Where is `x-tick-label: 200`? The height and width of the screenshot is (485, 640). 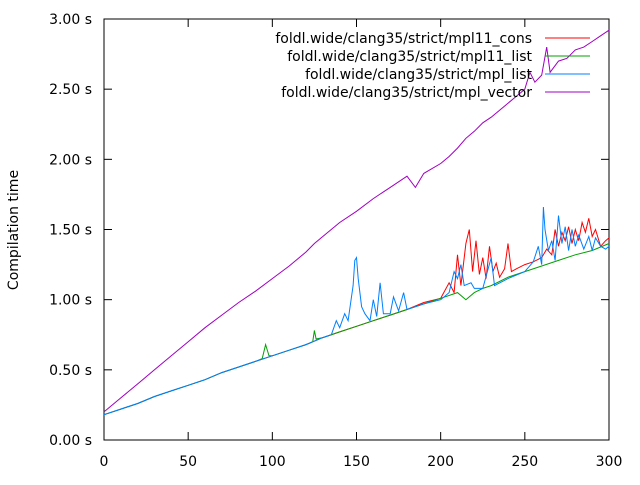
x-tick-label: 200 is located at coordinates (440, 462).